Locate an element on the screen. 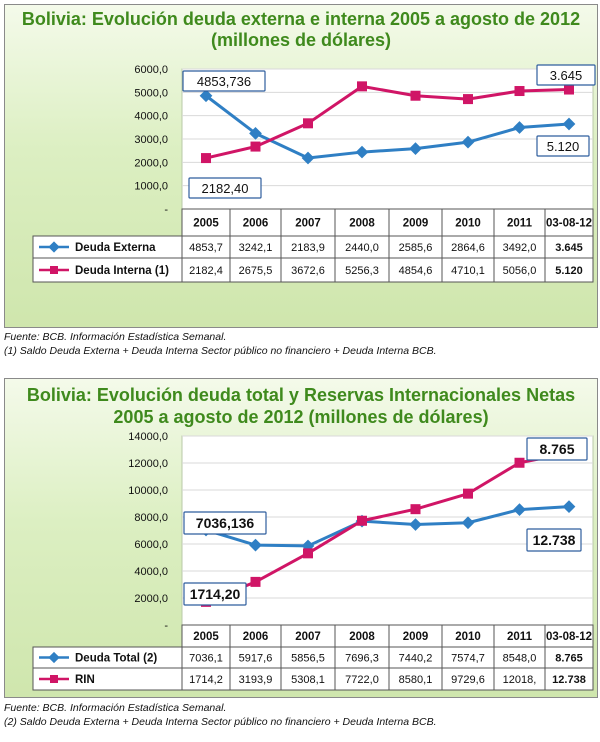 Image resolution: width=600 pixels, height=742 pixels. table-cell: 2182,4 is located at coordinates (206, 271).